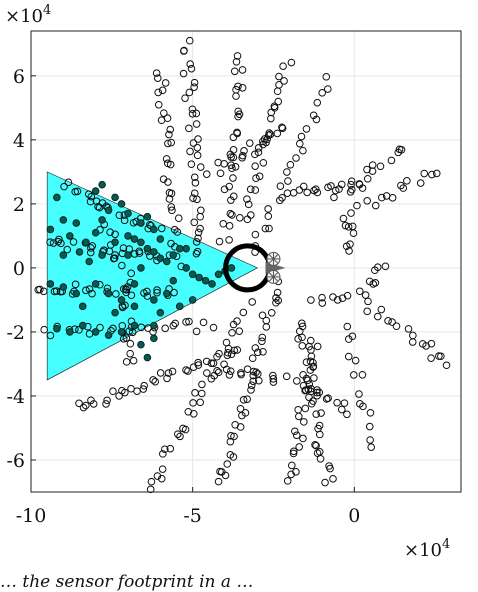 The image size is (478, 592). What do you see at coordinates (15, 461) in the screenshot?
I see `y-tick-label: -6` at bounding box center [15, 461].